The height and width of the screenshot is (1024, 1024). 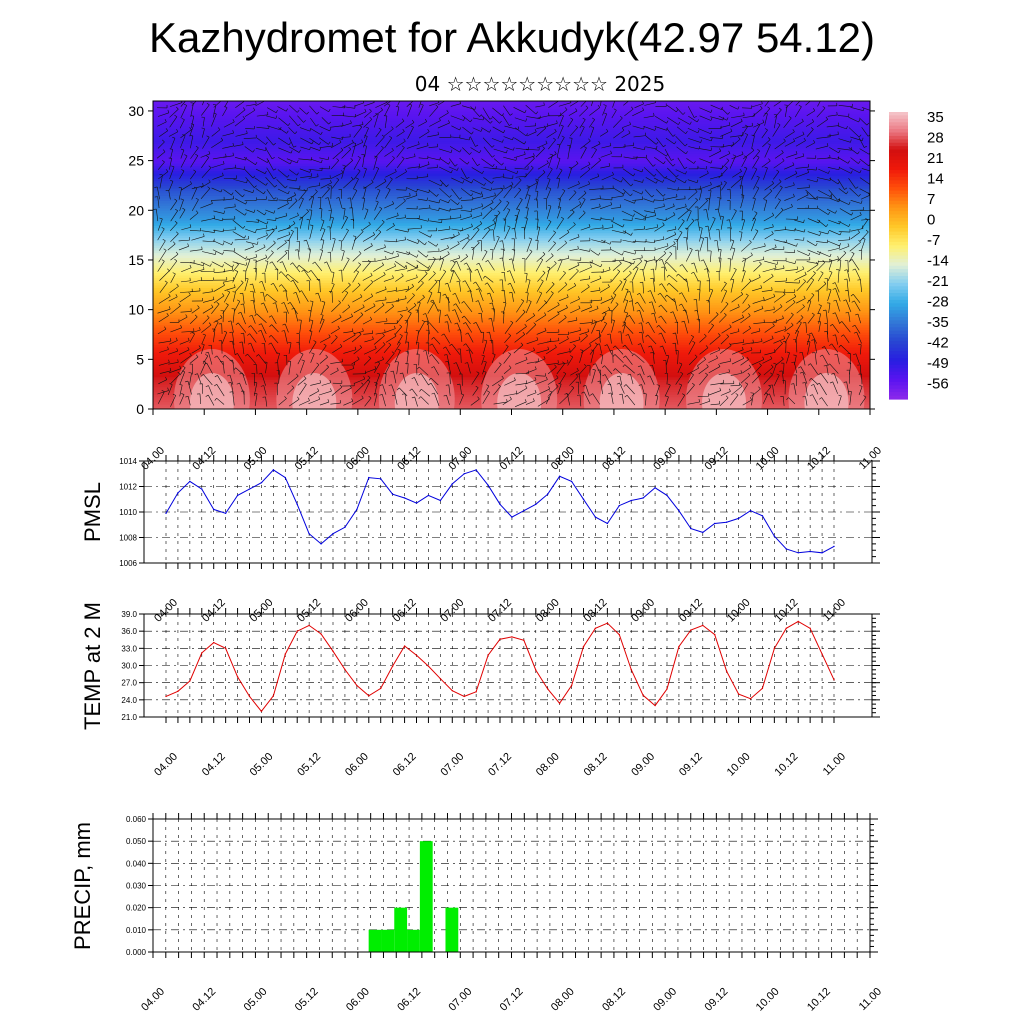 What do you see at coordinates (898, 175) in the screenshot?
I see `colorbar-segment` at bounding box center [898, 175].